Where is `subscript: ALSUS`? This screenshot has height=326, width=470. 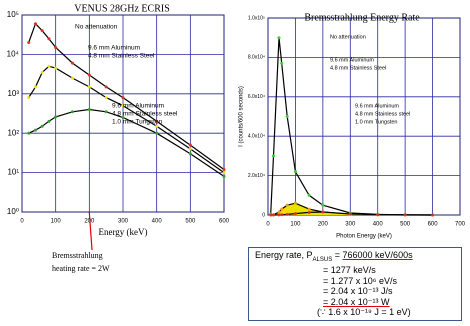
subscript: ALSUS is located at coordinates (322, 259).